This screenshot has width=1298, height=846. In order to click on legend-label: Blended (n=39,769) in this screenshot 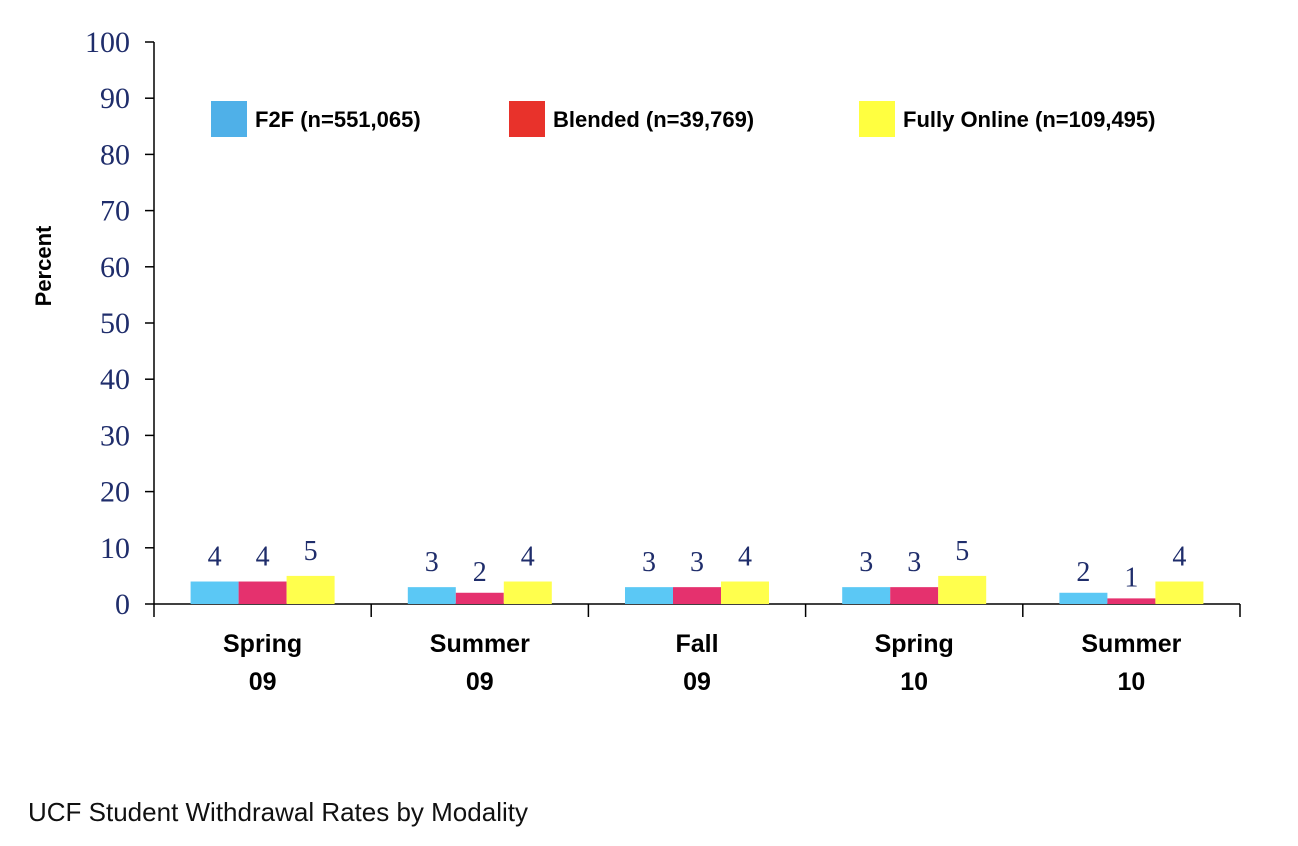, I will do `click(653, 119)`.